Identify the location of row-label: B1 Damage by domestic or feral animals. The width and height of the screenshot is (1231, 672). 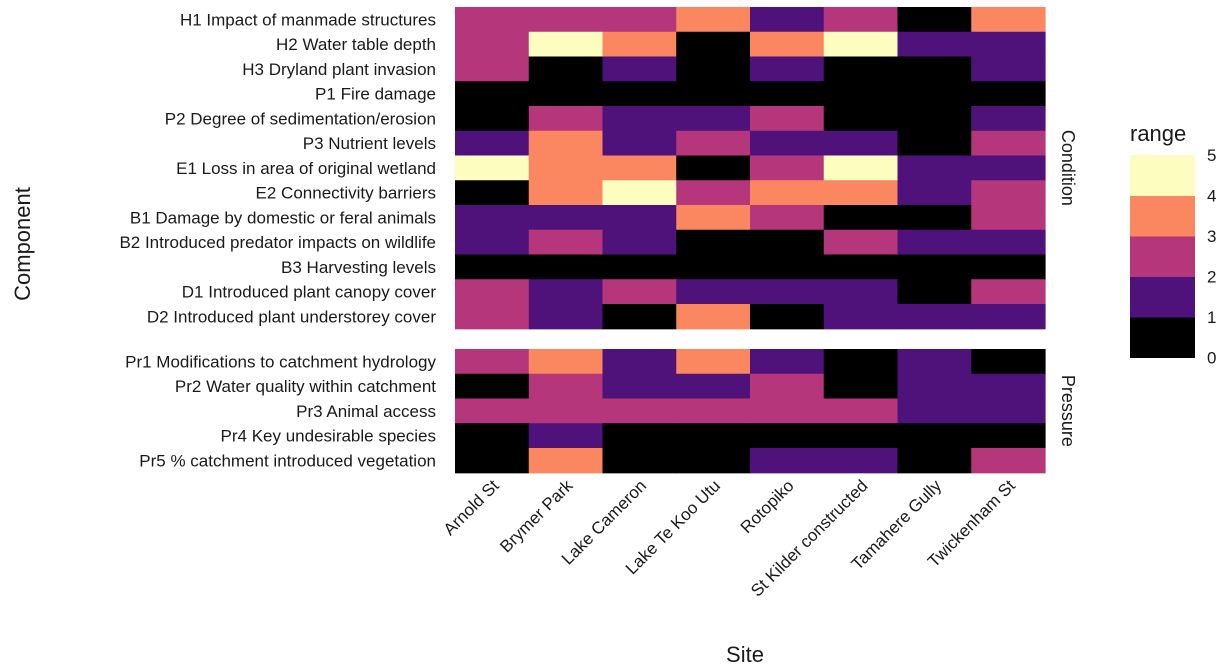
(283, 217).